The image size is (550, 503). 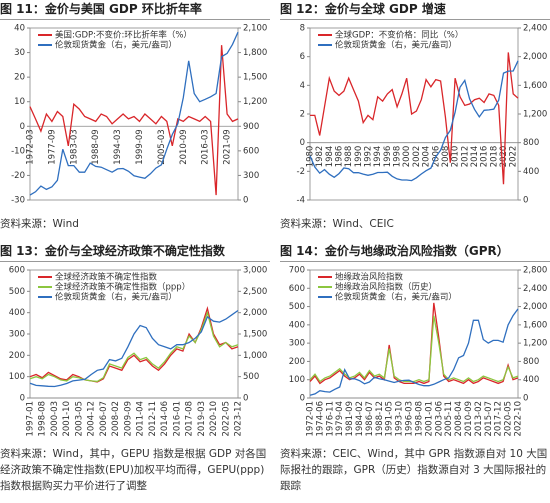 What do you see at coordinates (55, 419) in the screenshot?
I see `x-tick-label: 2000-03` at bounding box center [55, 419].